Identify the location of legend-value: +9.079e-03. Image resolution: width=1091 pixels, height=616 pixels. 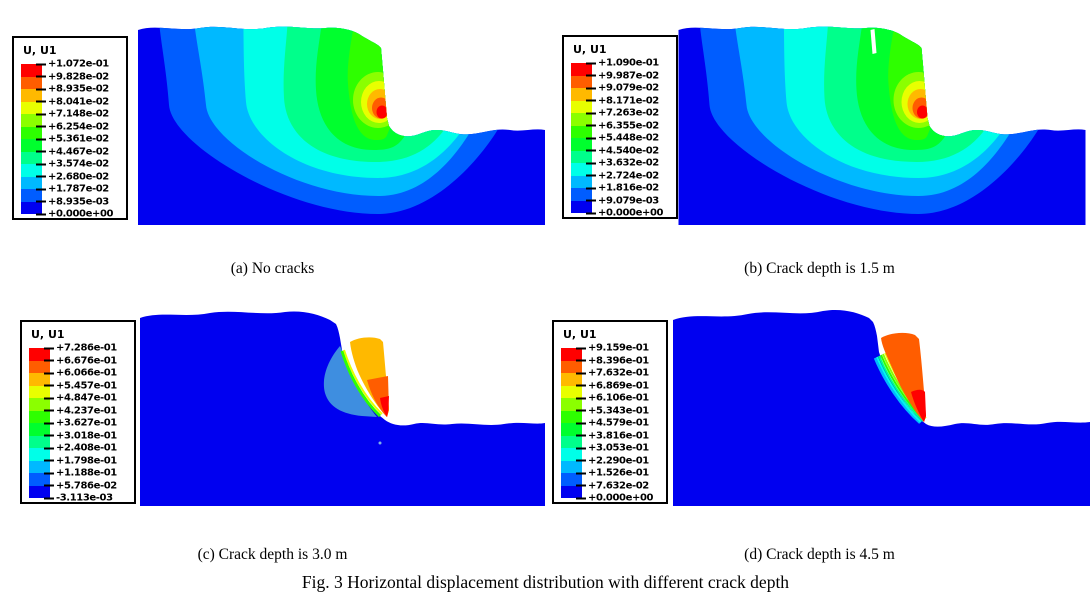
(622, 200).